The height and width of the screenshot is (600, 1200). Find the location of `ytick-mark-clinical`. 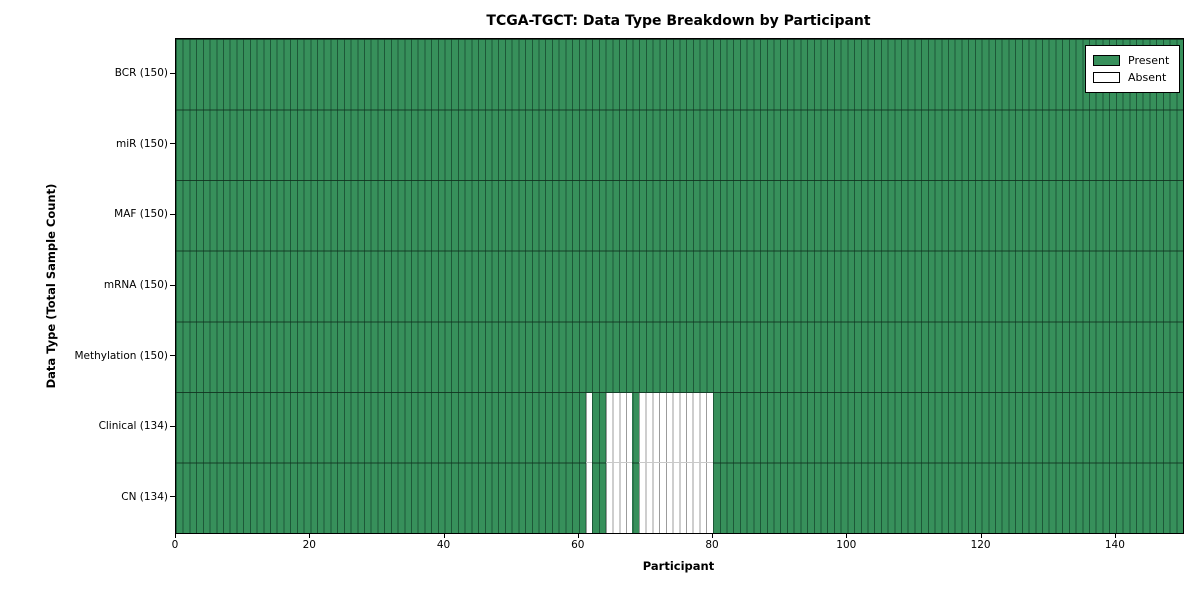

ytick-mark-clinical is located at coordinates (172, 426).